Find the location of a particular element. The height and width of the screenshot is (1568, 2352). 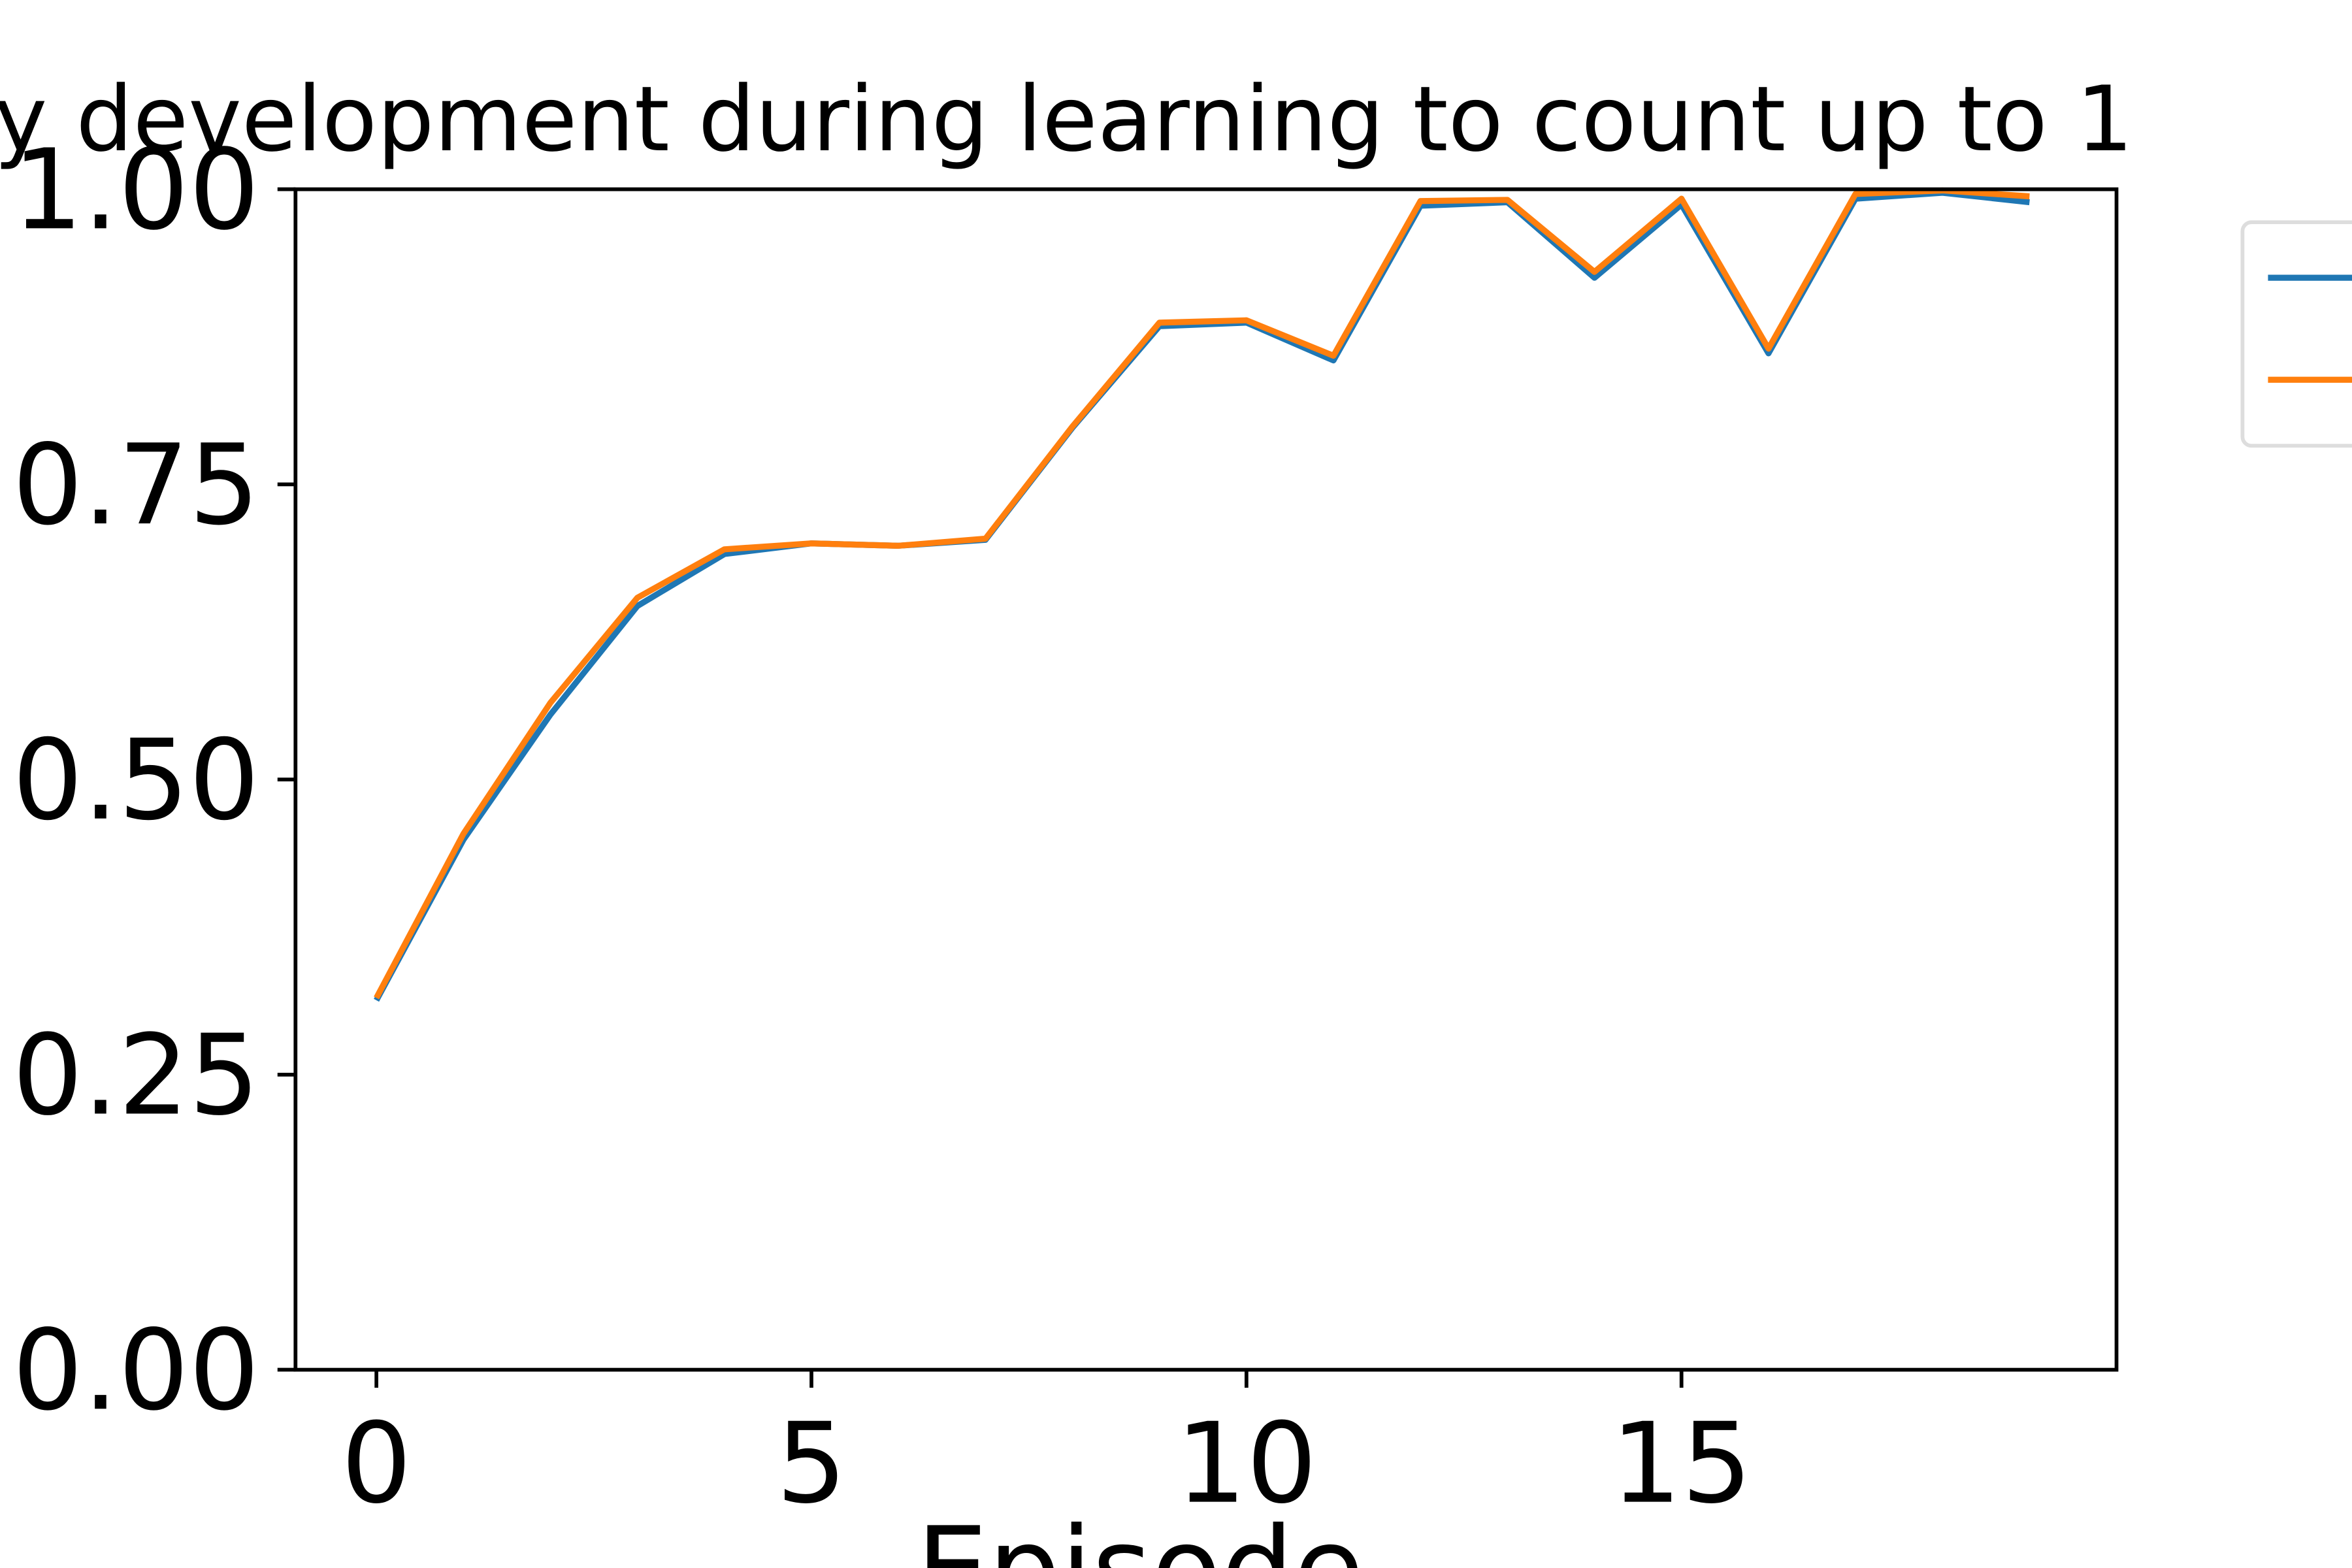

x-tick-label: 5 is located at coordinates (811, 1464).